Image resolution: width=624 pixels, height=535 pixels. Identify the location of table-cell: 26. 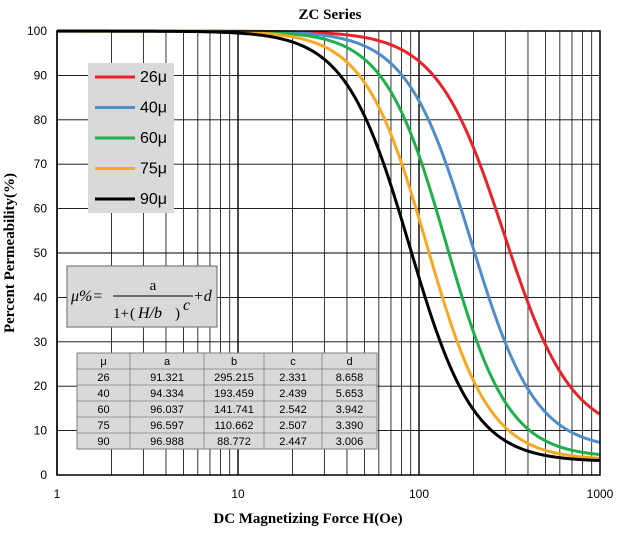
(103, 378).